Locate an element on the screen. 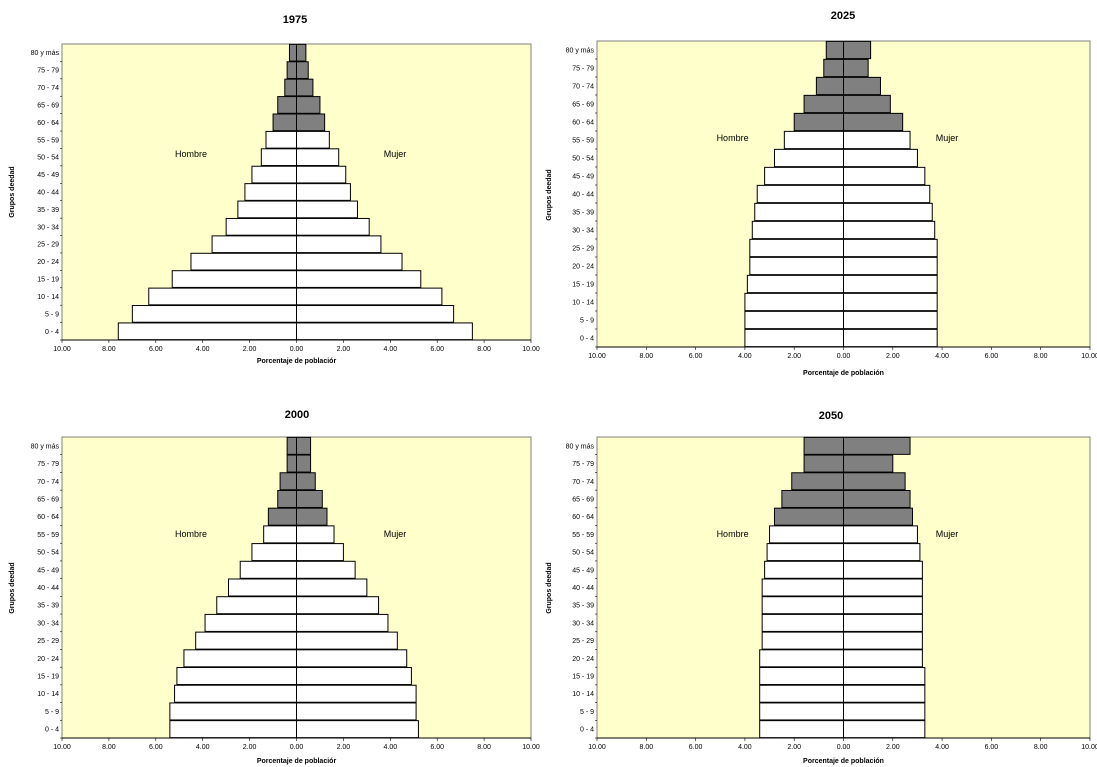 The image size is (1097, 767). x-axis-label: Porcentaje de población is located at coordinates (843, 761).